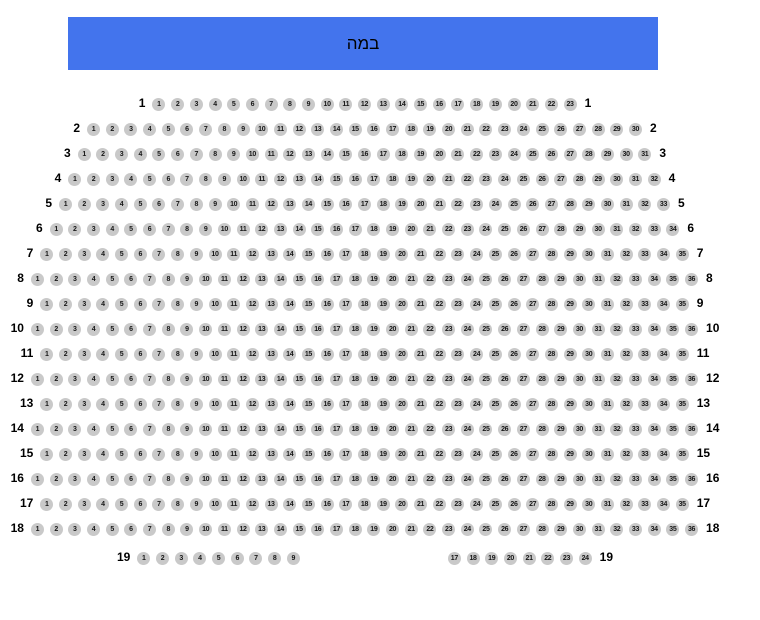 The image size is (760, 620). Describe the element at coordinates (505, 229) in the screenshot. I see `seat: 25` at that location.